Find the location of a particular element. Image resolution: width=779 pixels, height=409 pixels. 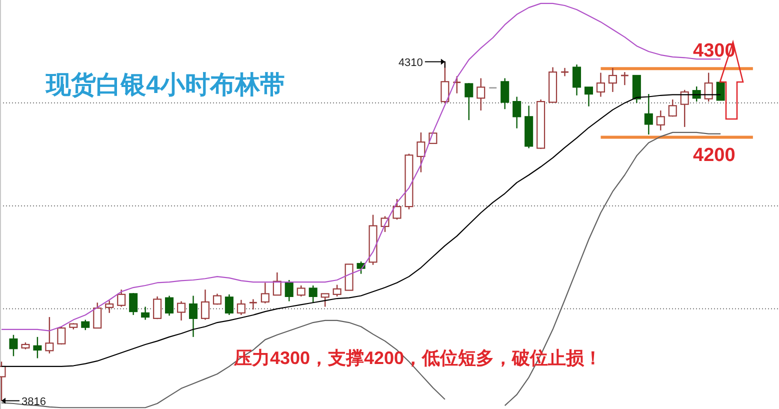

annotation: 3816 is located at coordinates (34, 402).